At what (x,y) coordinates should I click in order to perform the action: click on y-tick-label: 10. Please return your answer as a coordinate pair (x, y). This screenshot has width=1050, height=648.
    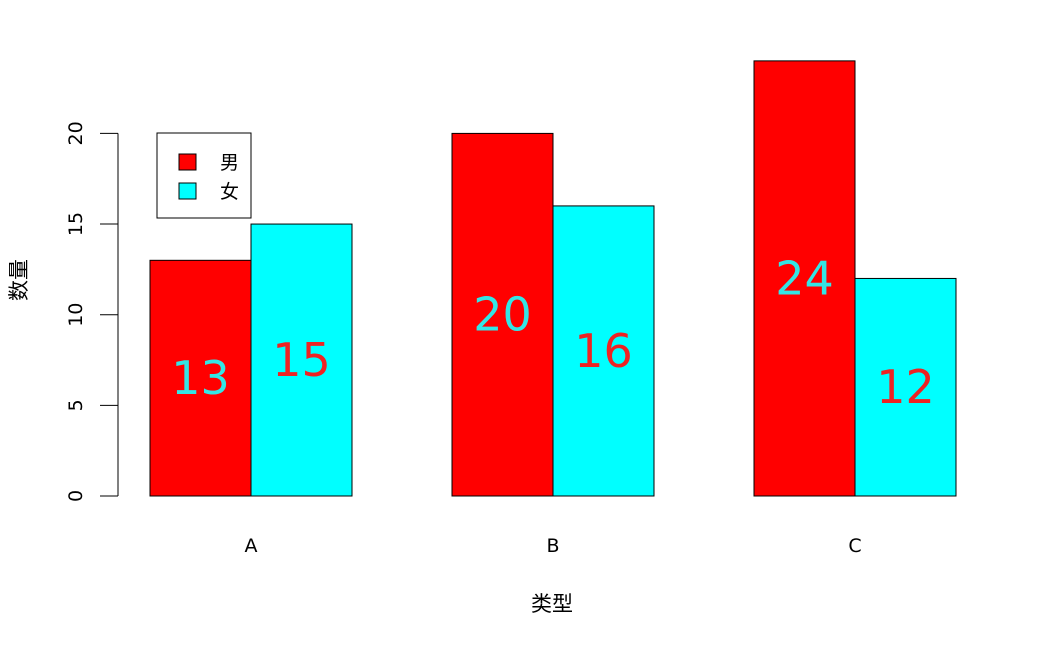
    Looking at the image, I should click on (76, 315).